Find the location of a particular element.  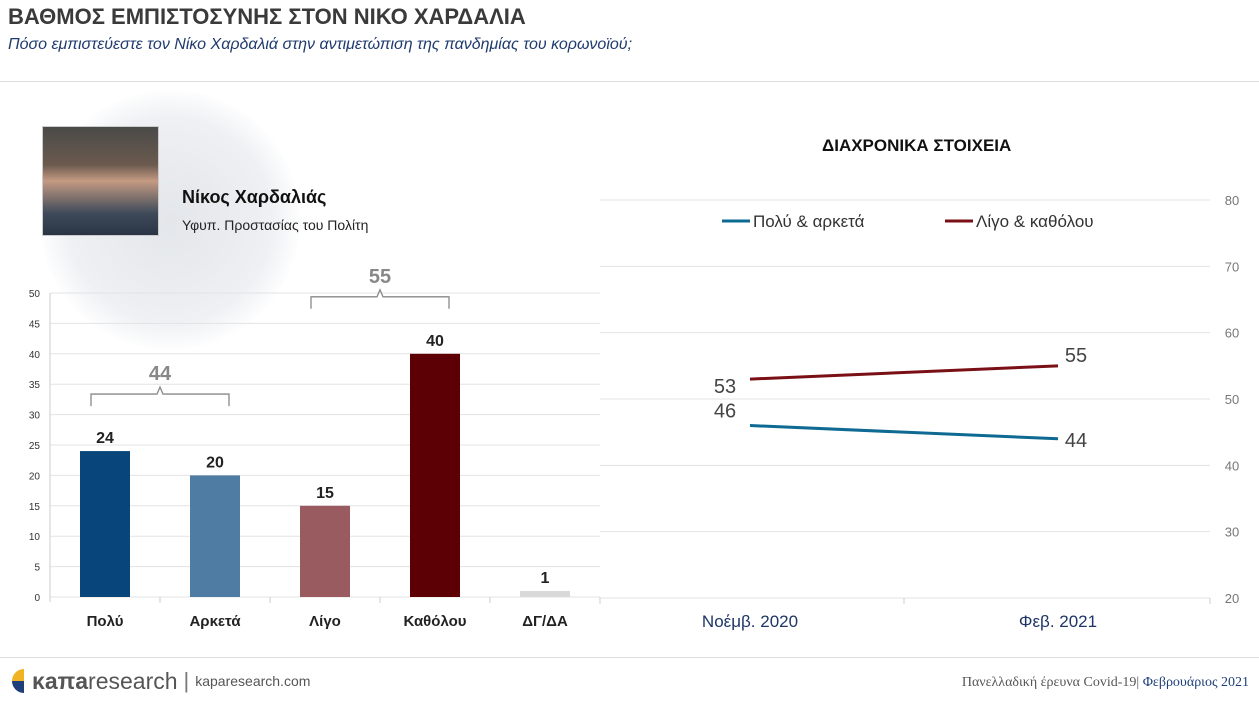

bar-y-tick-label: 10 is located at coordinates (35, 537).